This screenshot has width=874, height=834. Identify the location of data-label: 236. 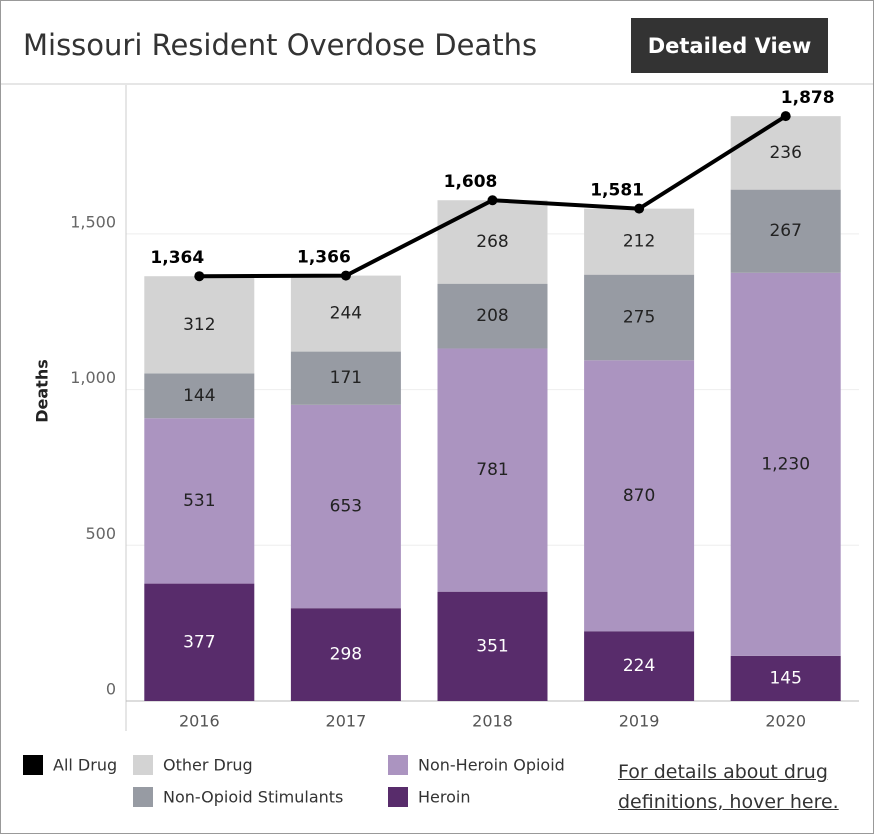
(785, 153).